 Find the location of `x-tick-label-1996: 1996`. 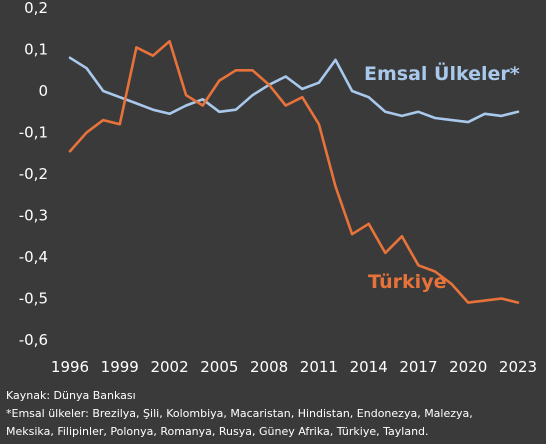

x-tick-label-1996: 1996 is located at coordinates (70, 367).